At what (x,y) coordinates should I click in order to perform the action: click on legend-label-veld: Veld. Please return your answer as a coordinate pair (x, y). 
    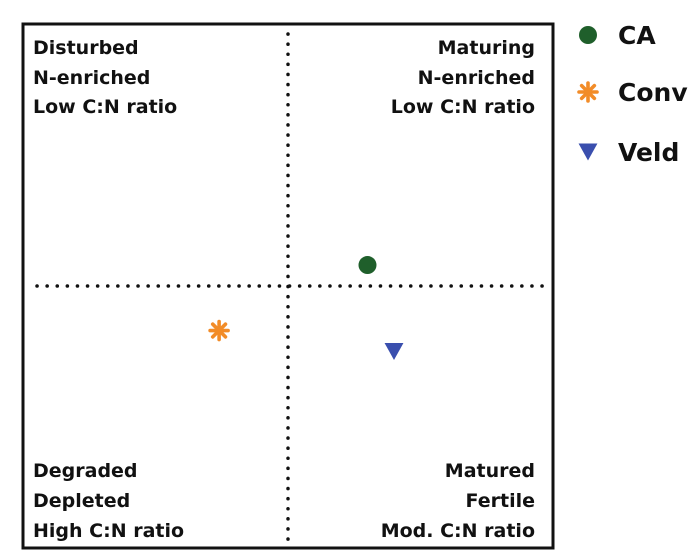
    Looking at the image, I should click on (648, 152).